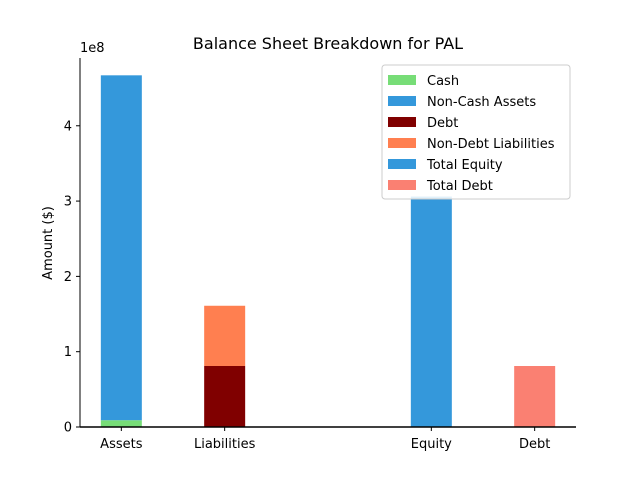 The width and height of the screenshot is (640, 480). Describe the element at coordinates (443, 81) in the screenshot. I see `legend-label: Cash` at that location.